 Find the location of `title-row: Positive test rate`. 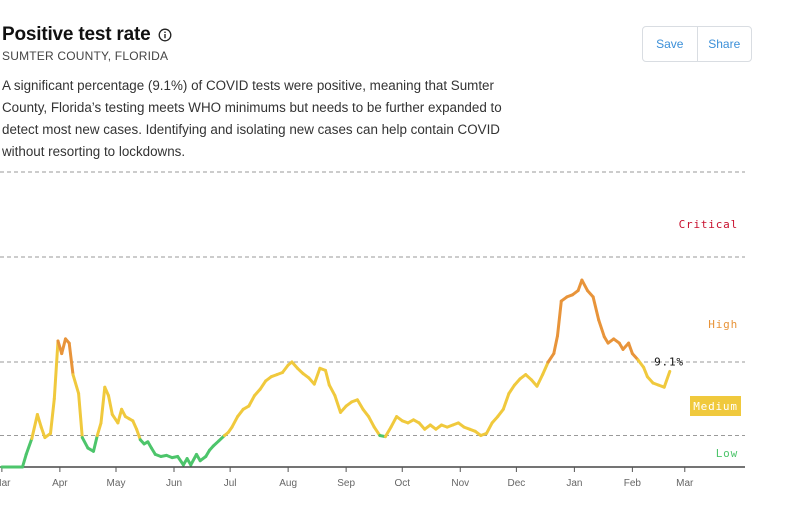

title-row: Positive test rate is located at coordinates (87, 35).